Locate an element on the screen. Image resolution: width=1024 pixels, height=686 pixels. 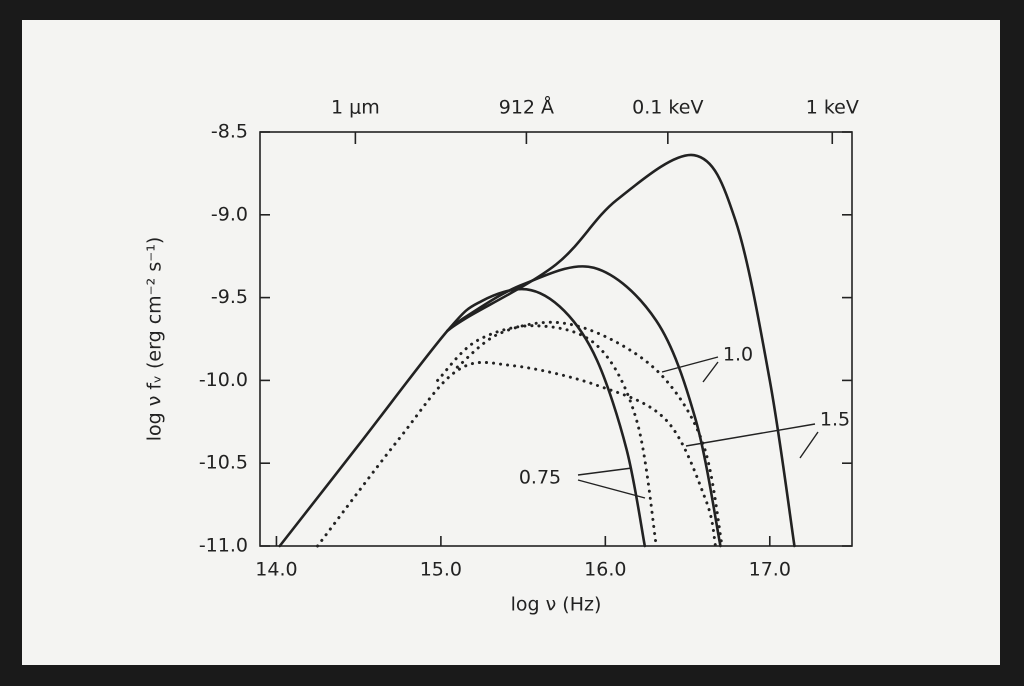
y-tick-label: -10.0 is located at coordinates (223, 380).